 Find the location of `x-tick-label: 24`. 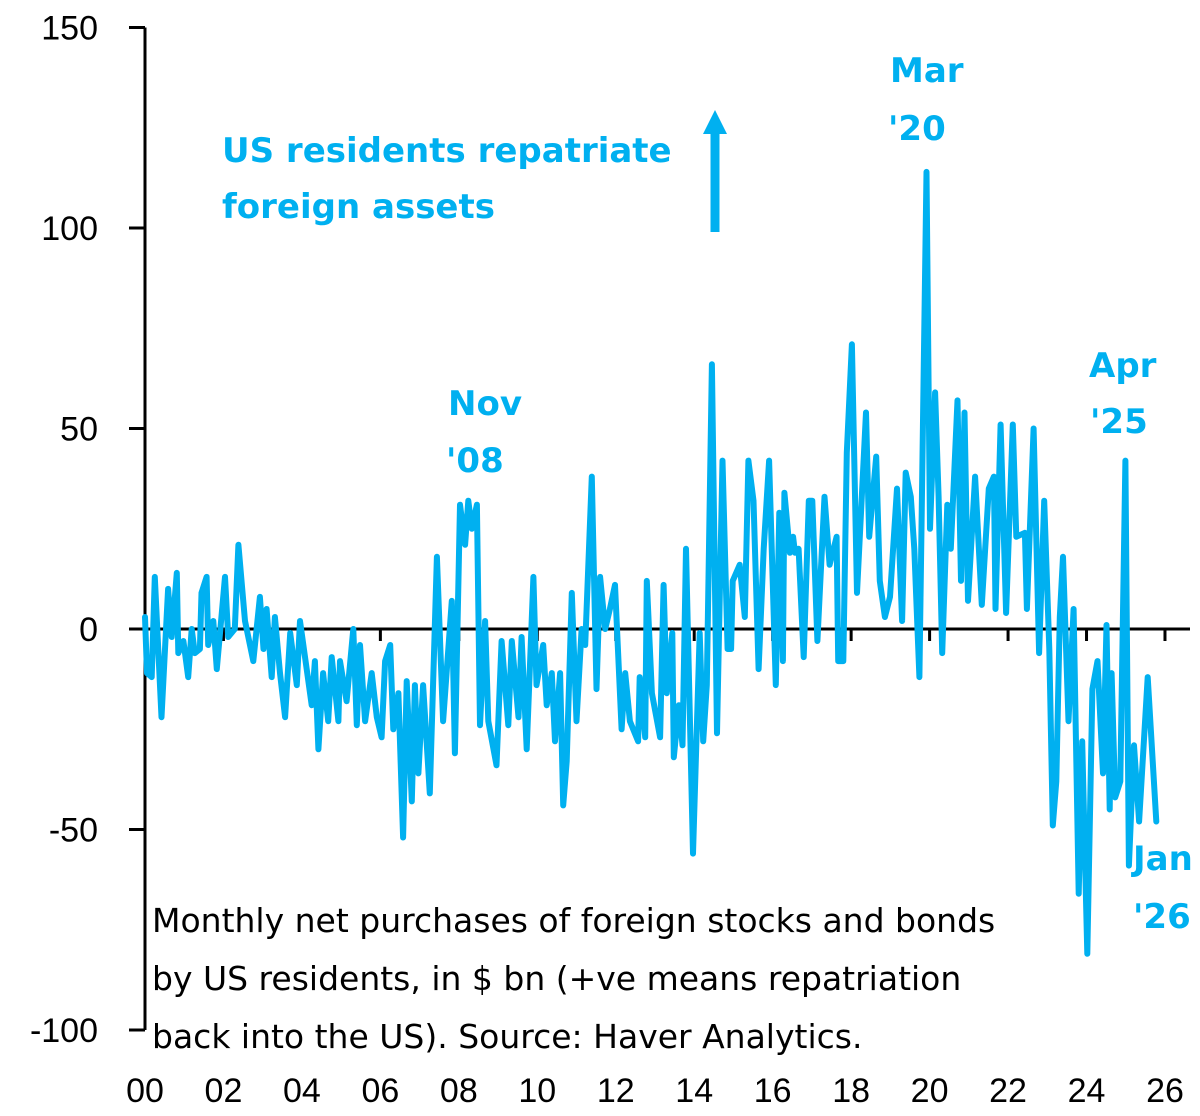

x-tick-label: 24 is located at coordinates (1087, 1091).